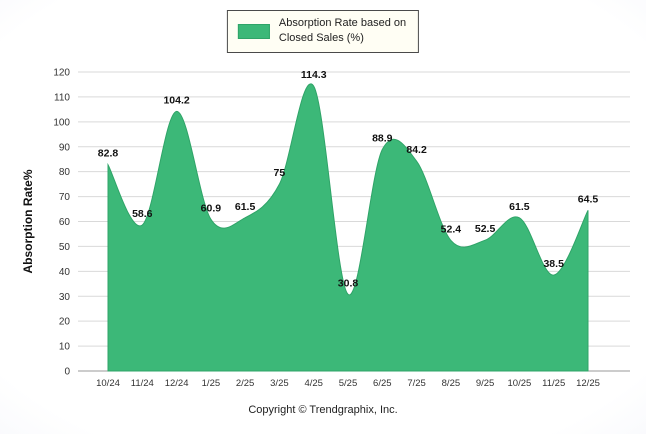  I want to click on y-tick-label: 0, so click(67, 372).